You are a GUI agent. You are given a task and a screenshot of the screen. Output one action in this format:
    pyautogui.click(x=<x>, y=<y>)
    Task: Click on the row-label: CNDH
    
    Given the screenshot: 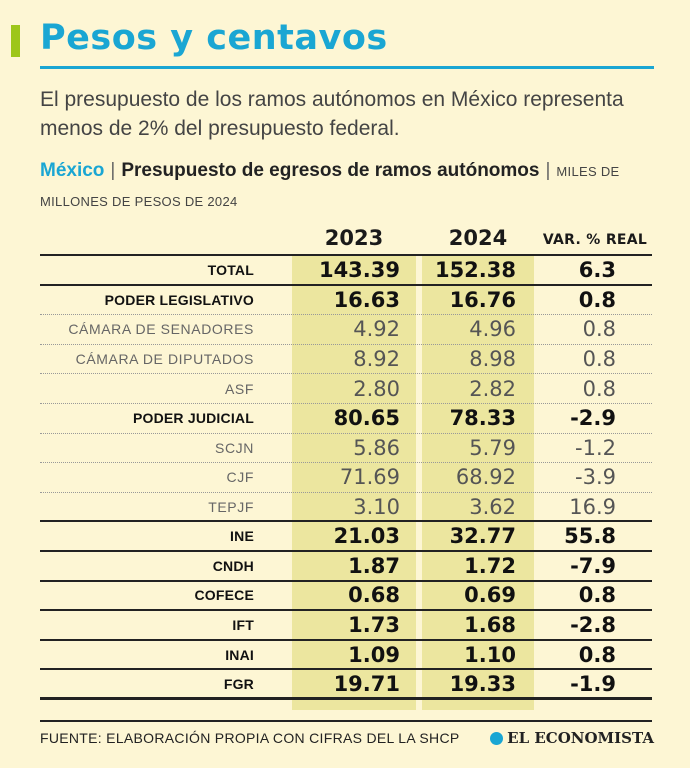 What is the action you would take?
    pyautogui.click(x=233, y=565)
    